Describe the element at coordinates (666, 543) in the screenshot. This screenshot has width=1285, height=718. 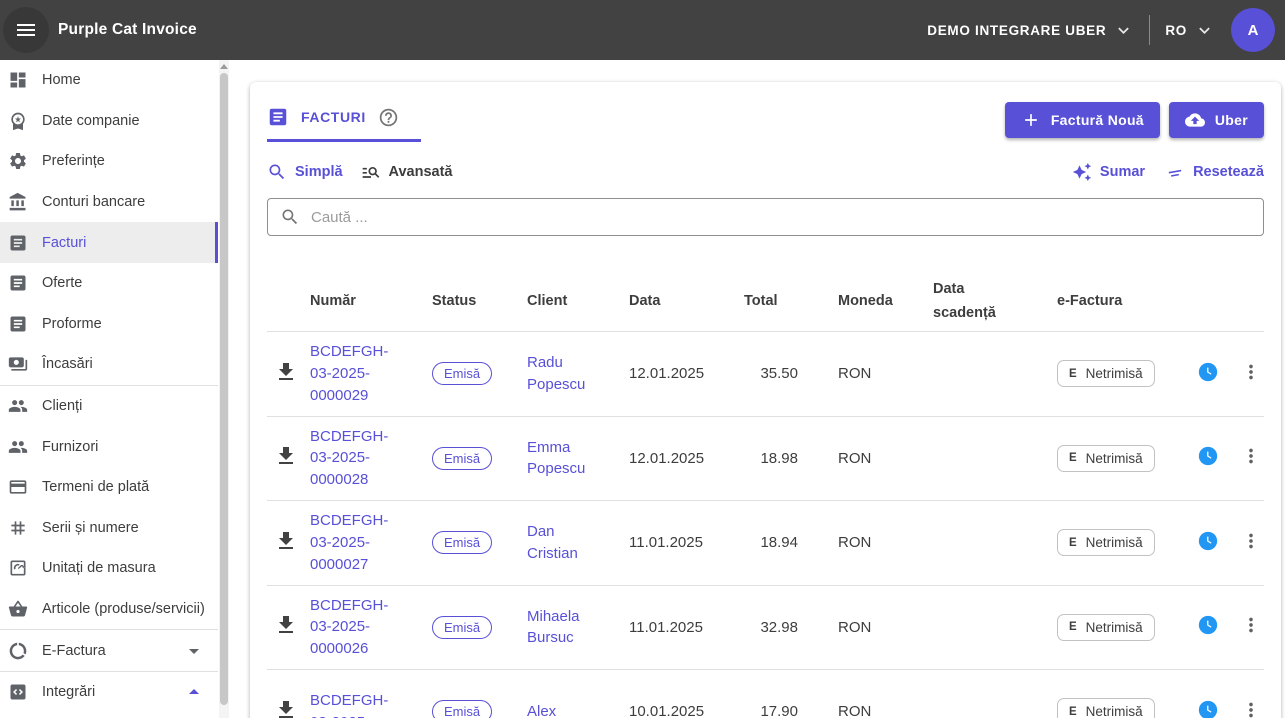
I see `invoice-date: 11.01.2025` at that location.